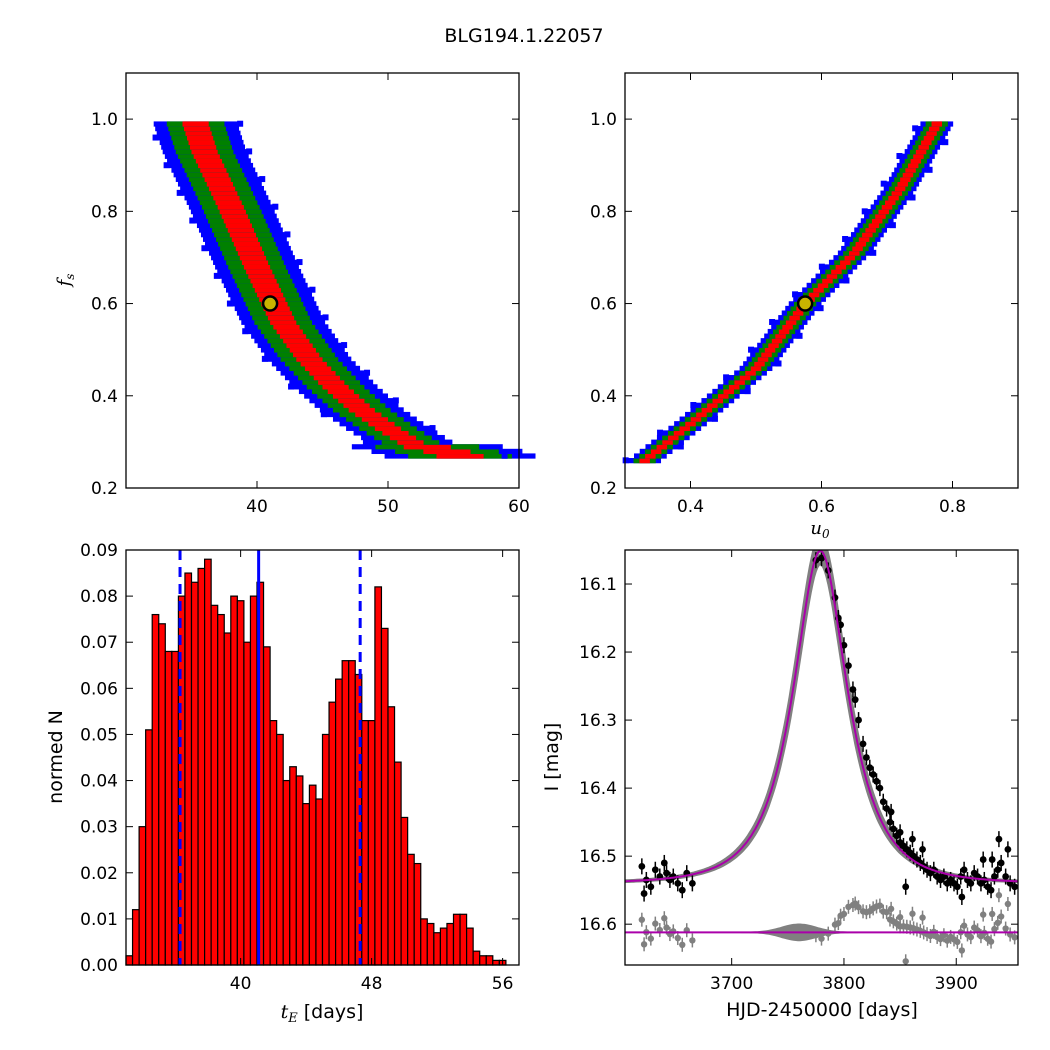 This screenshot has height=1050, width=1050. What do you see at coordinates (99, 782) in the screenshot?
I see `ytick-label: 0.04` at bounding box center [99, 782].